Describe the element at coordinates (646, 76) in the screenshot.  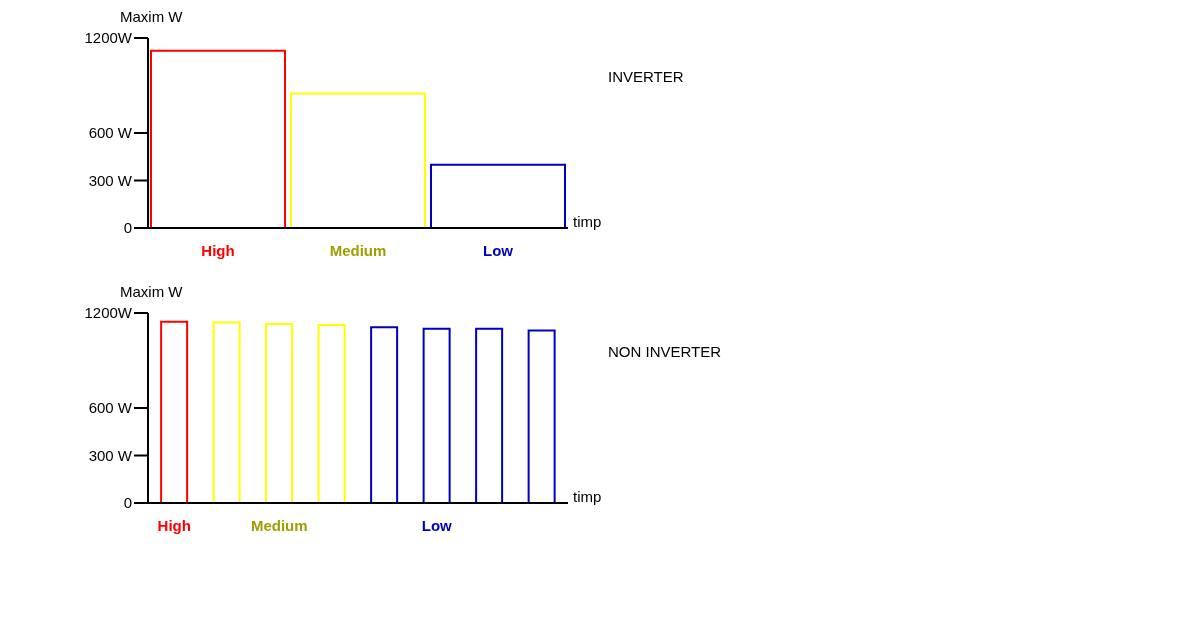
I see `text: INVERTER` at that location.